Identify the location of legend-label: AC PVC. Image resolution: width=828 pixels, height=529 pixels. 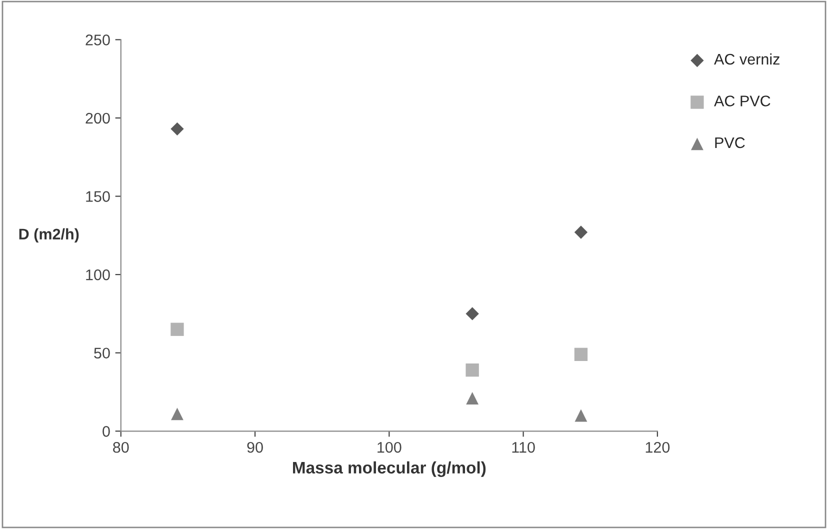
(742, 101).